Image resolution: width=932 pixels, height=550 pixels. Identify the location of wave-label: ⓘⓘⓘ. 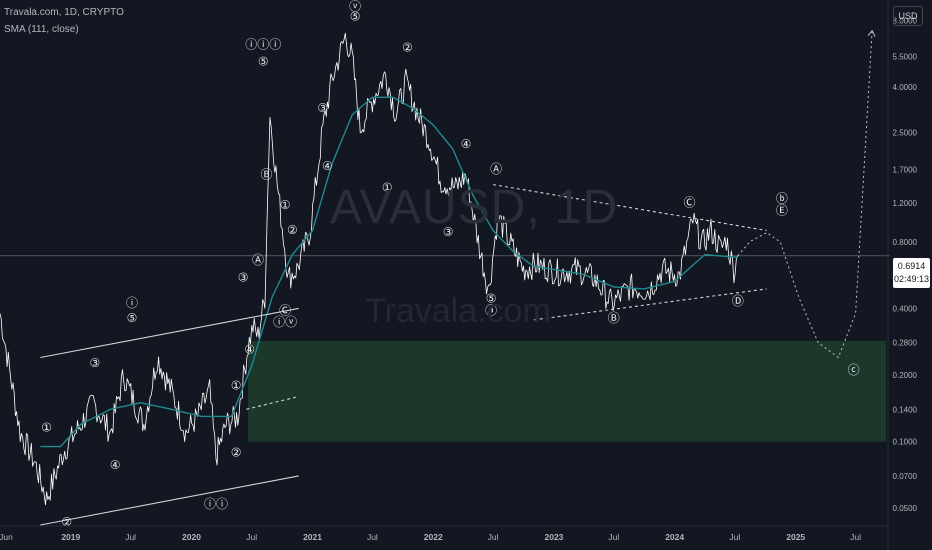
(263, 45).